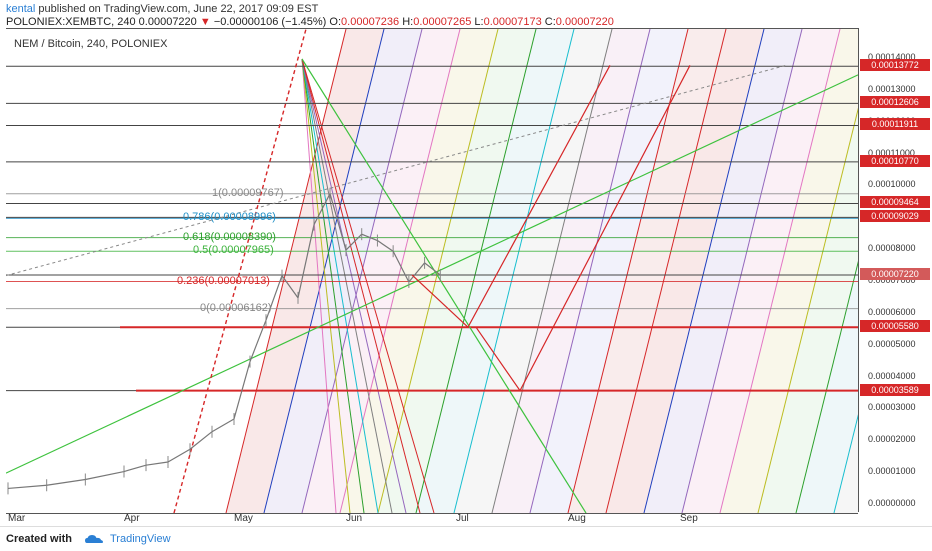  Describe the element at coordinates (892, 343) in the screenshot. I see `price-tick: 0.00005000` at that location.